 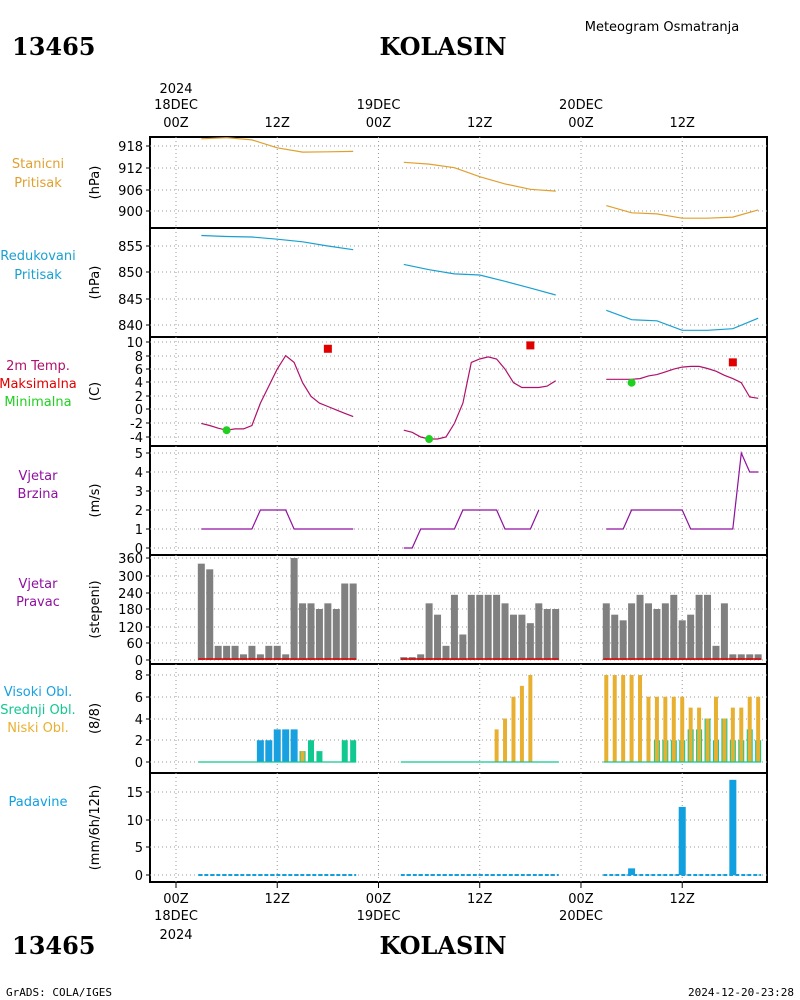 What do you see at coordinates (176, 123) in the screenshot?
I see `top-tick-label: 00Z` at bounding box center [176, 123].